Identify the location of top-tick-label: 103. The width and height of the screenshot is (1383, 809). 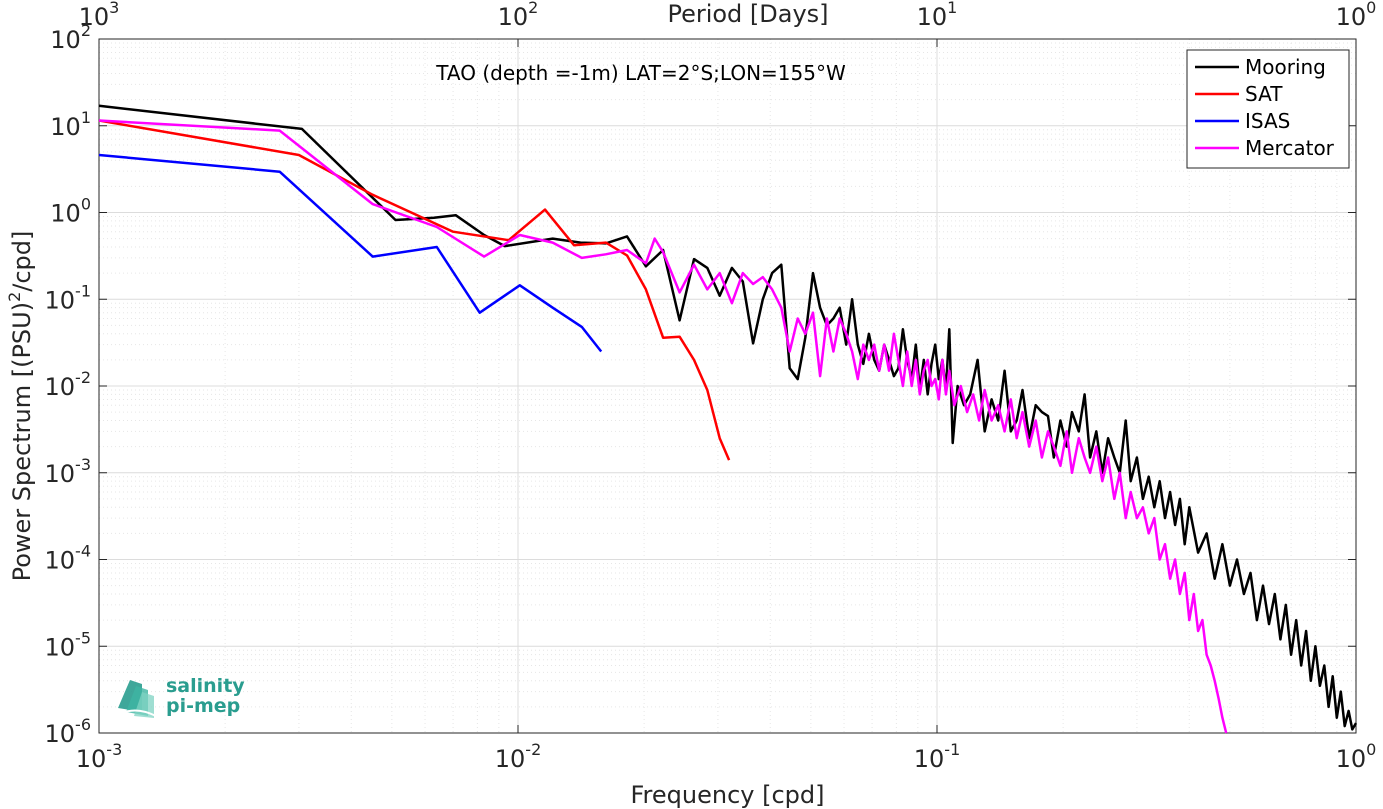
(99, 15).